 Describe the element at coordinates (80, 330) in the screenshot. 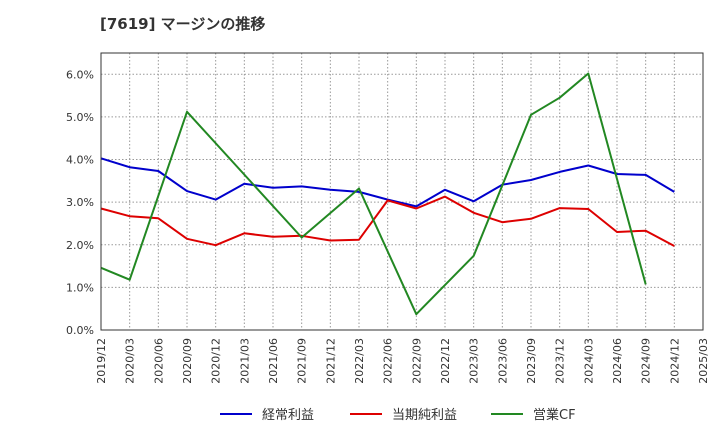

I see `y-tick-label: 0.0%` at that location.